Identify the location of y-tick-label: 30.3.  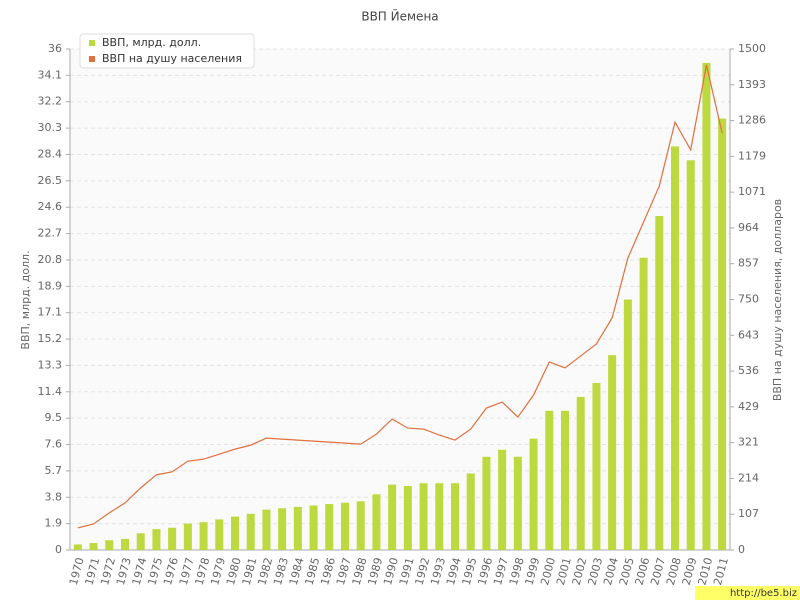
(50, 127).